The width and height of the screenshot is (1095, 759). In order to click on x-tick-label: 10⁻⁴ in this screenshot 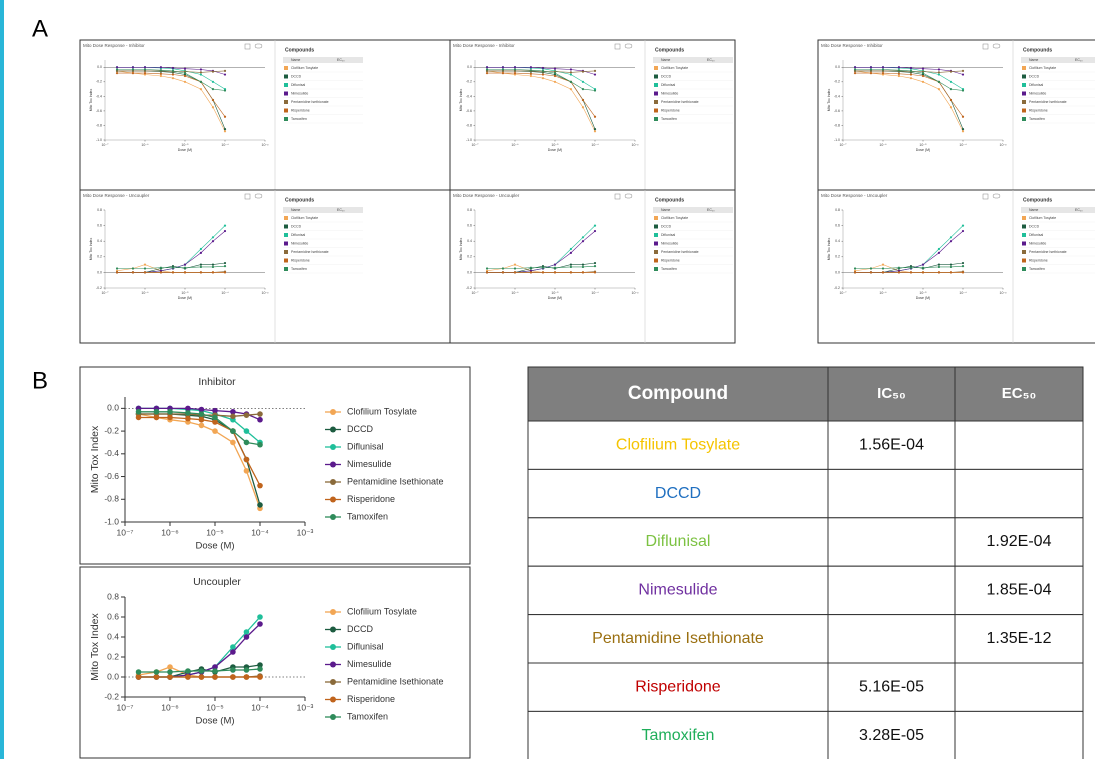, I will do `click(225, 293)`.